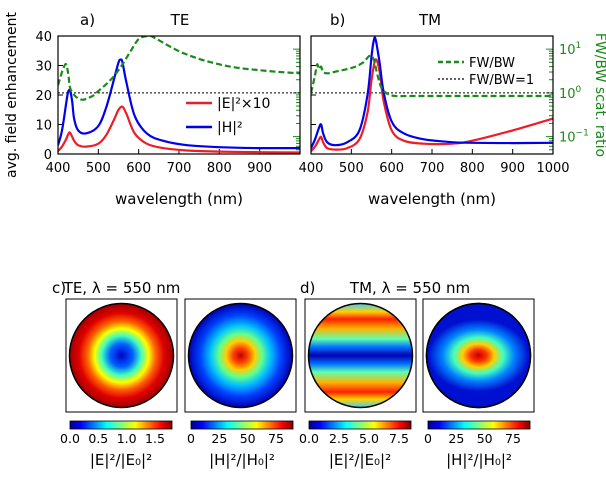  Describe the element at coordinates (43, 126) in the screenshot. I see `y-tick-label: 10` at that location.